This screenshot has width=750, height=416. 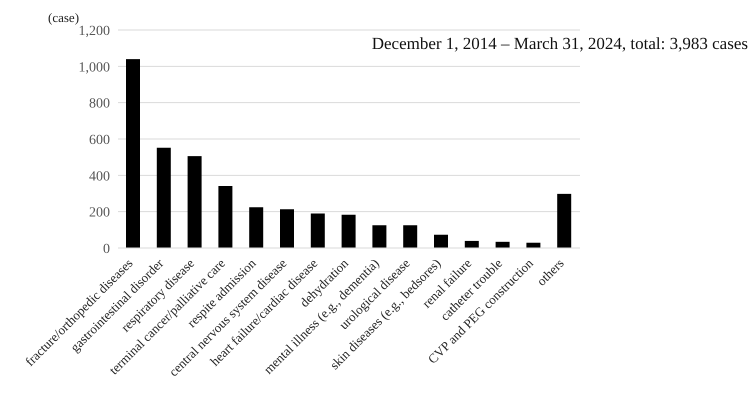 I want to click on y-tick-label: 200, so click(x=99, y=213).